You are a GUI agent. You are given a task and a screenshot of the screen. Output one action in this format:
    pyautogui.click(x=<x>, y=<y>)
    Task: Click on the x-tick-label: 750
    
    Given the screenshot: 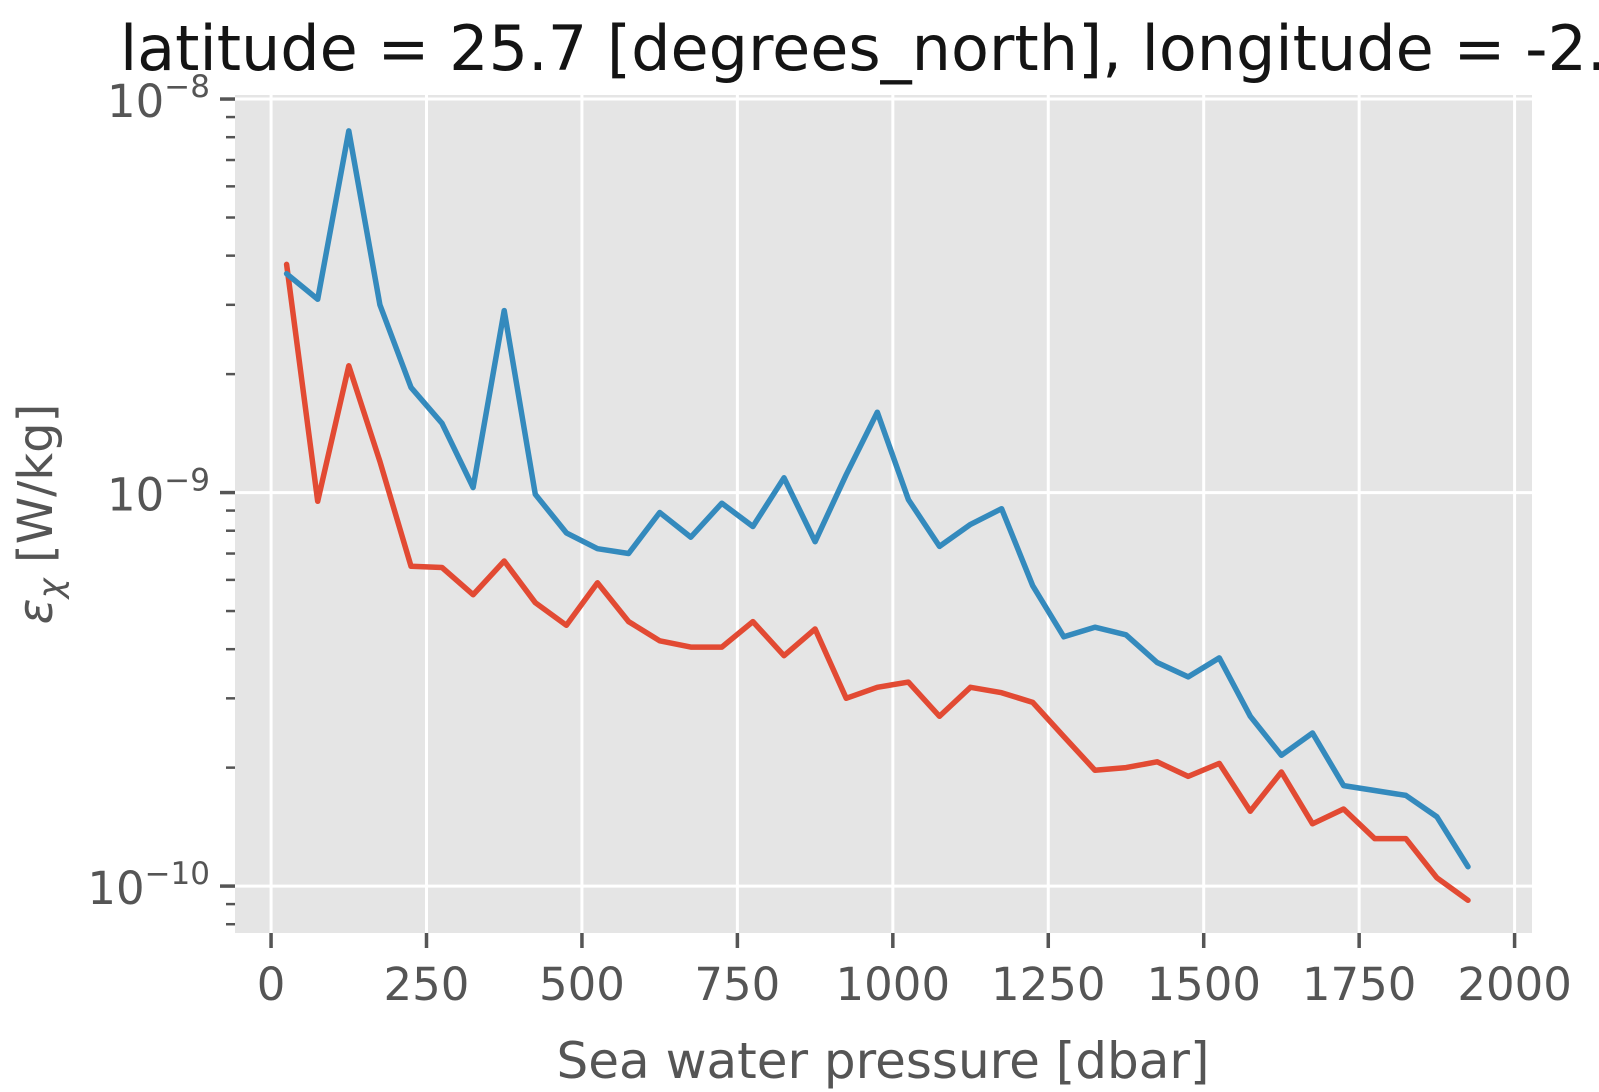 What is the action you would take?
    pyautogui.click(x=737, y=984)
    